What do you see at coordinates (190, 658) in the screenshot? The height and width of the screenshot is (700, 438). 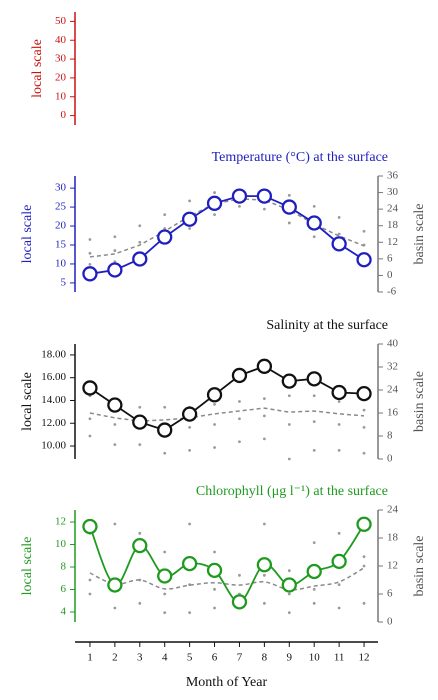 I see `x-tick-label: 5` at bounding box center [190, 658].